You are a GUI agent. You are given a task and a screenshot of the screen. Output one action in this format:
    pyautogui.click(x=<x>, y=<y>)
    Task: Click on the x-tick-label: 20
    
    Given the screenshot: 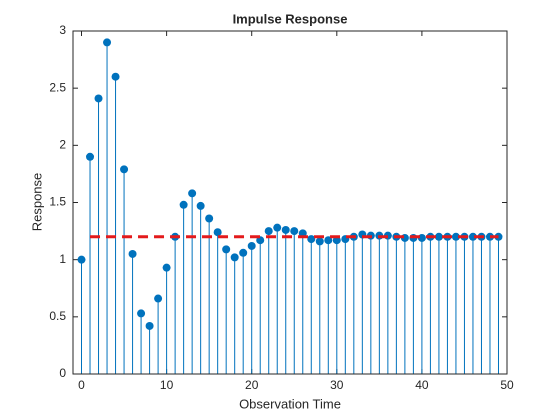 What is the action you would take?
    pyautogui.click(x=252, y=385)
    